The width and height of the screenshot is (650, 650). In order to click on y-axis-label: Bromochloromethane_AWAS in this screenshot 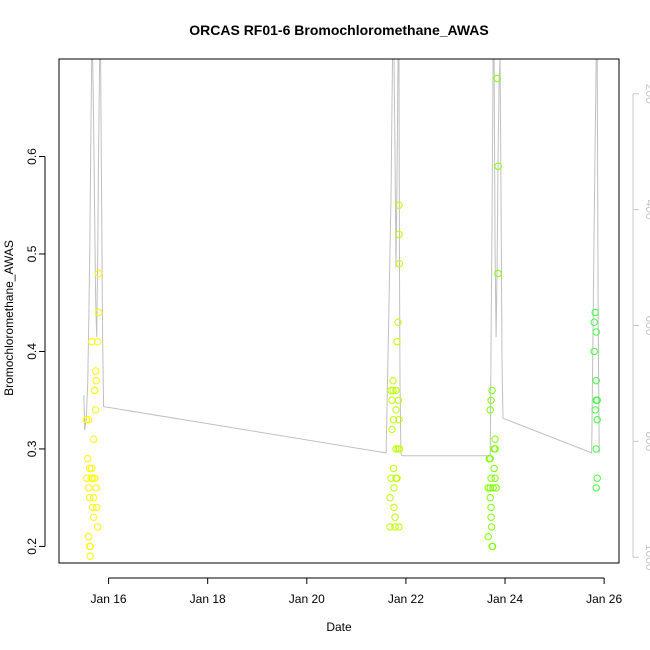, I will do `click(9, 318)`.